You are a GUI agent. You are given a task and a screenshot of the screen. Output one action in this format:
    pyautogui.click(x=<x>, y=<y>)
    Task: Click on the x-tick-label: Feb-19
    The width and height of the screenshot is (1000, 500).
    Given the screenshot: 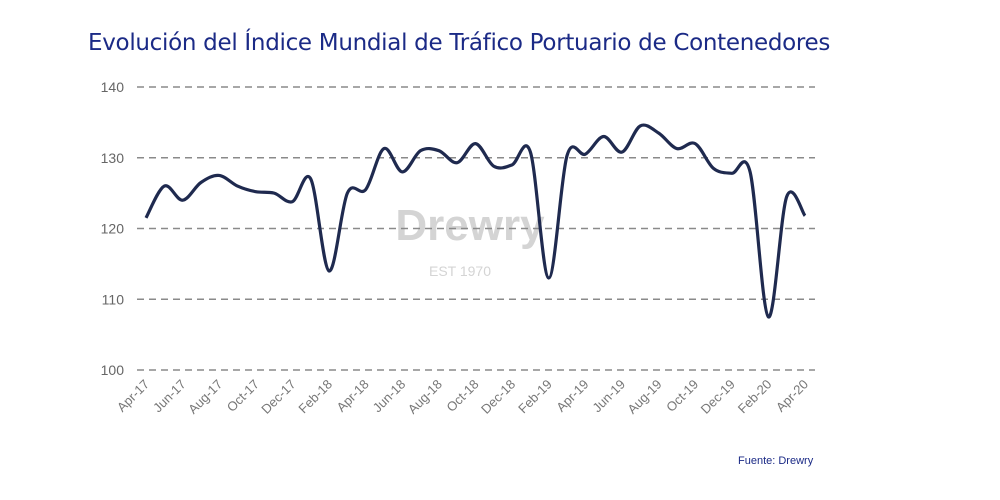 What is the action you would take?
    pyautogui.click(x=535, y=397)
    